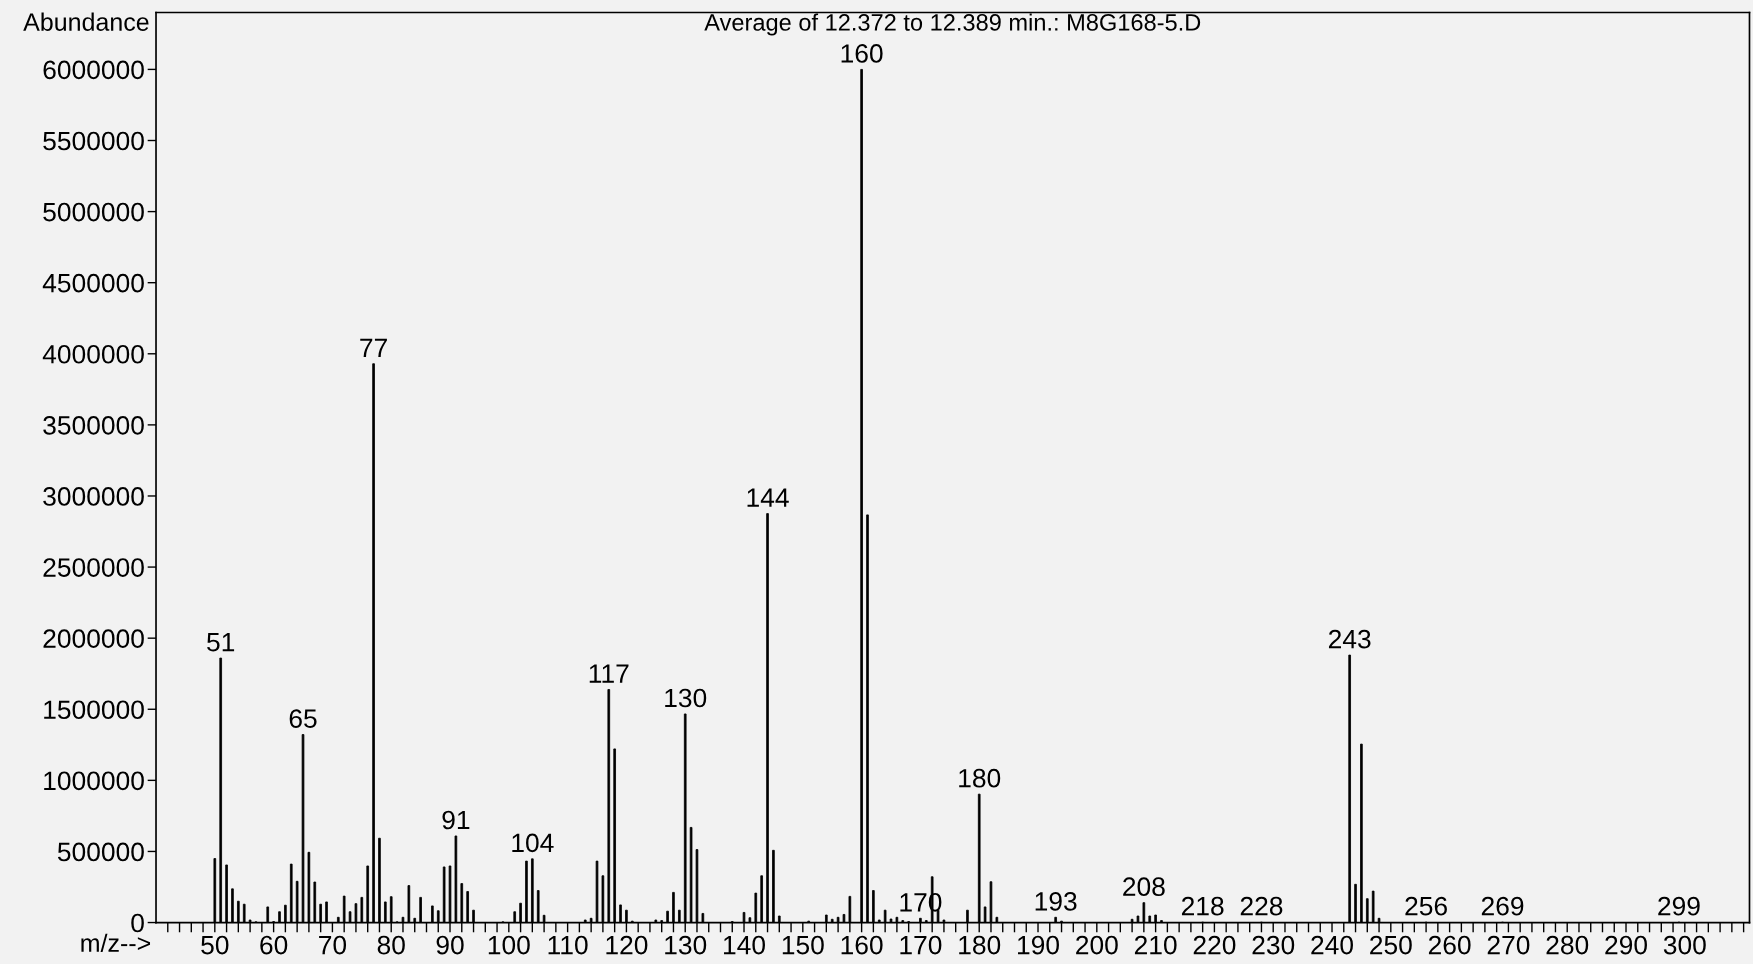 This screenshot has height=964, width=1753. I want to click on x-tick-label: 120, so click(627, 945).